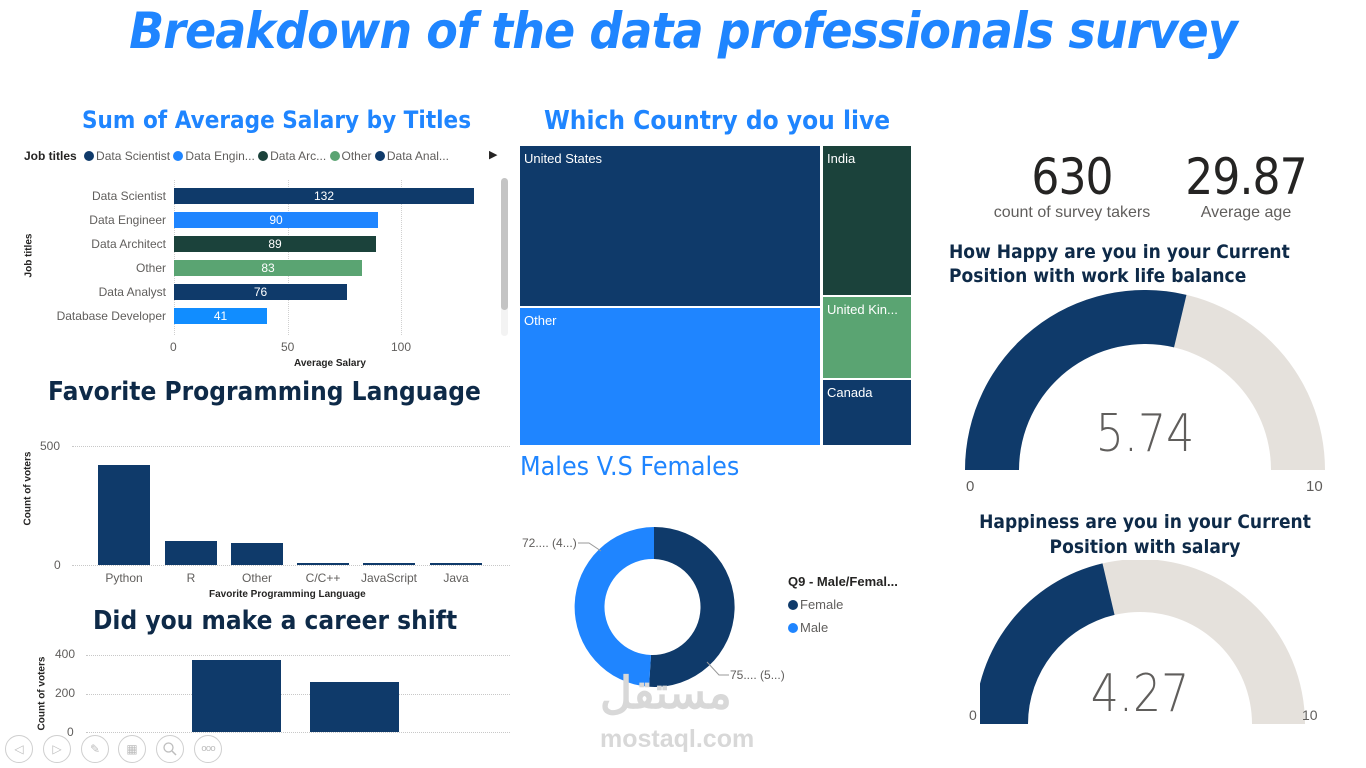 The height and width of the screenshot is (768, 1366). Describe the element at coordinates (173, 347) in the screenshot. I see `x-tick: 0` at that location.